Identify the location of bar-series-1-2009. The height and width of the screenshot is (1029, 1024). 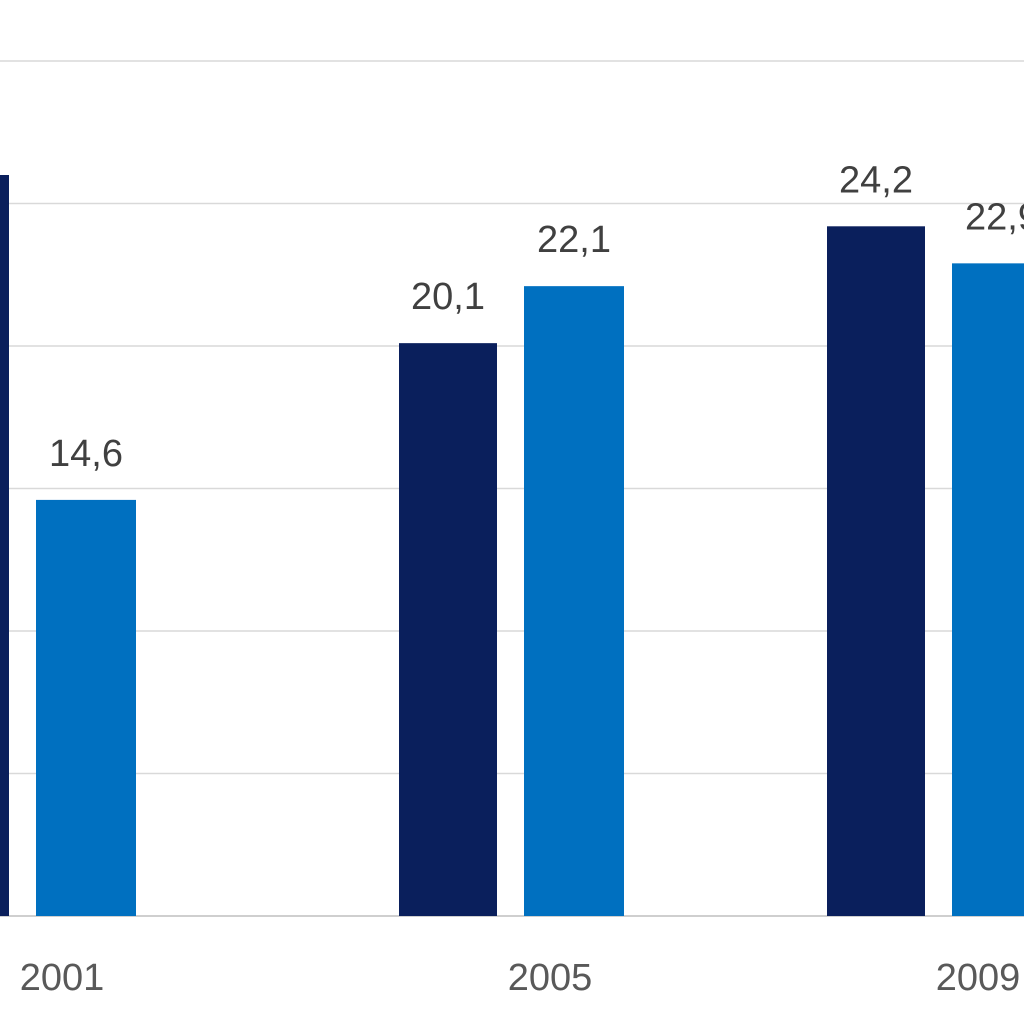
(876, 571).